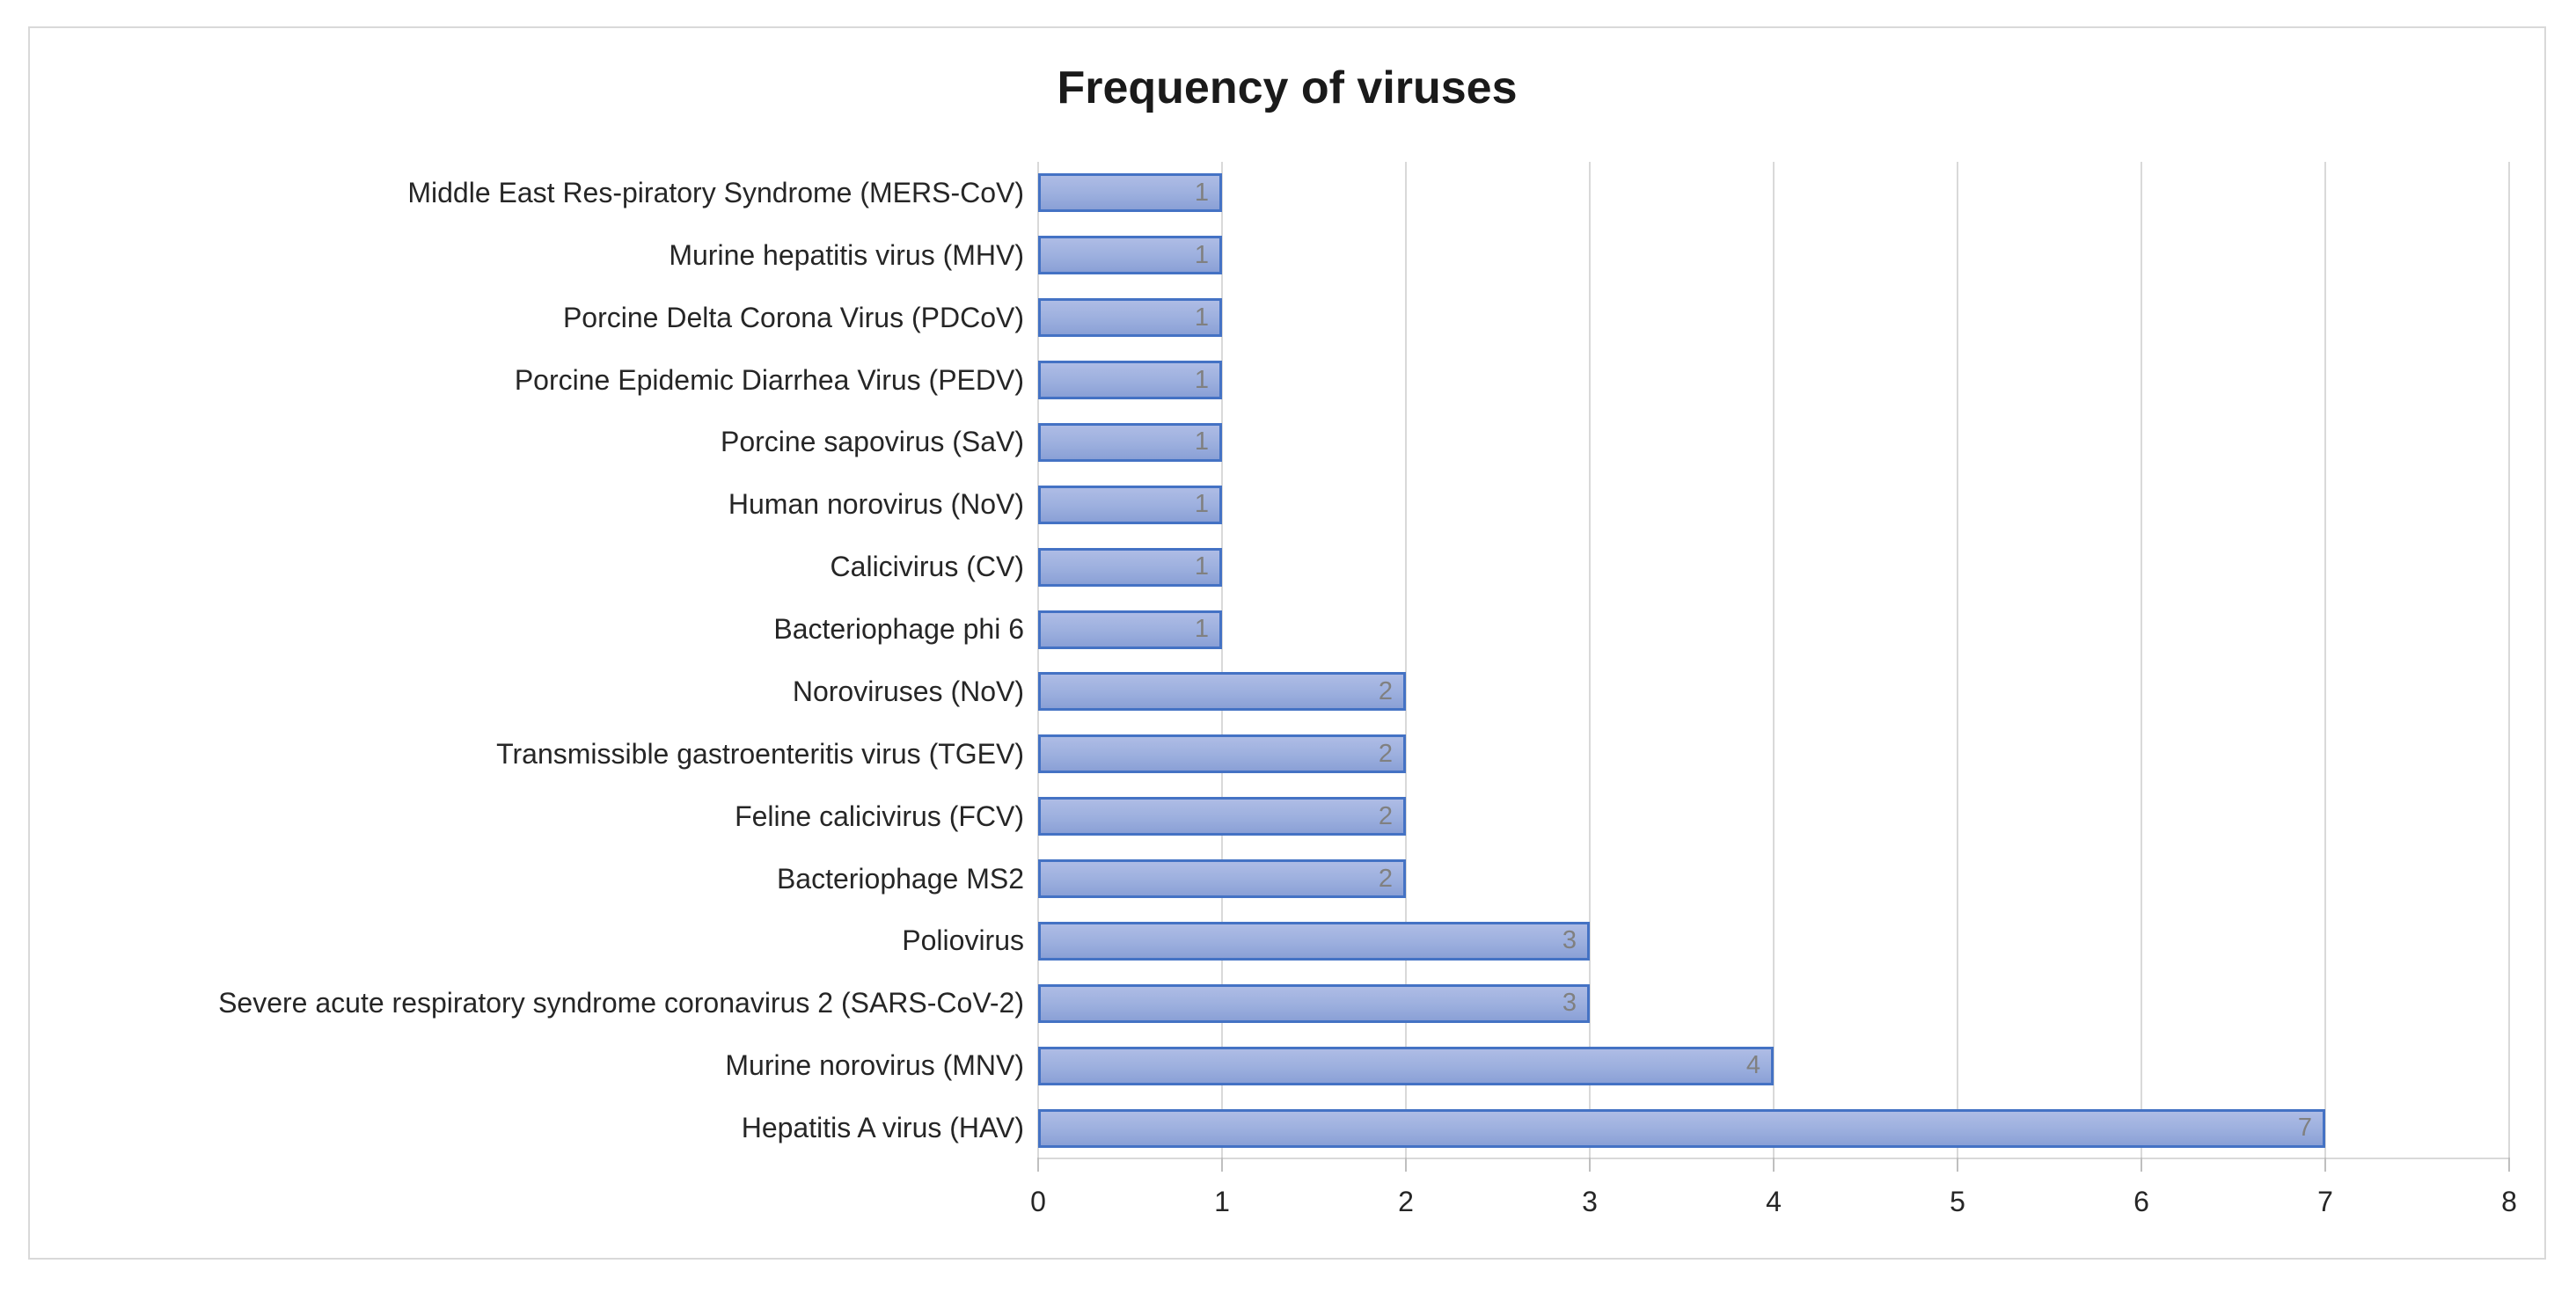  What do you see at coordinates (846, 255) in the screenshot?
I see `category-label: Murine hepatitis virus (MHV)` at bounding box center [846, 255].